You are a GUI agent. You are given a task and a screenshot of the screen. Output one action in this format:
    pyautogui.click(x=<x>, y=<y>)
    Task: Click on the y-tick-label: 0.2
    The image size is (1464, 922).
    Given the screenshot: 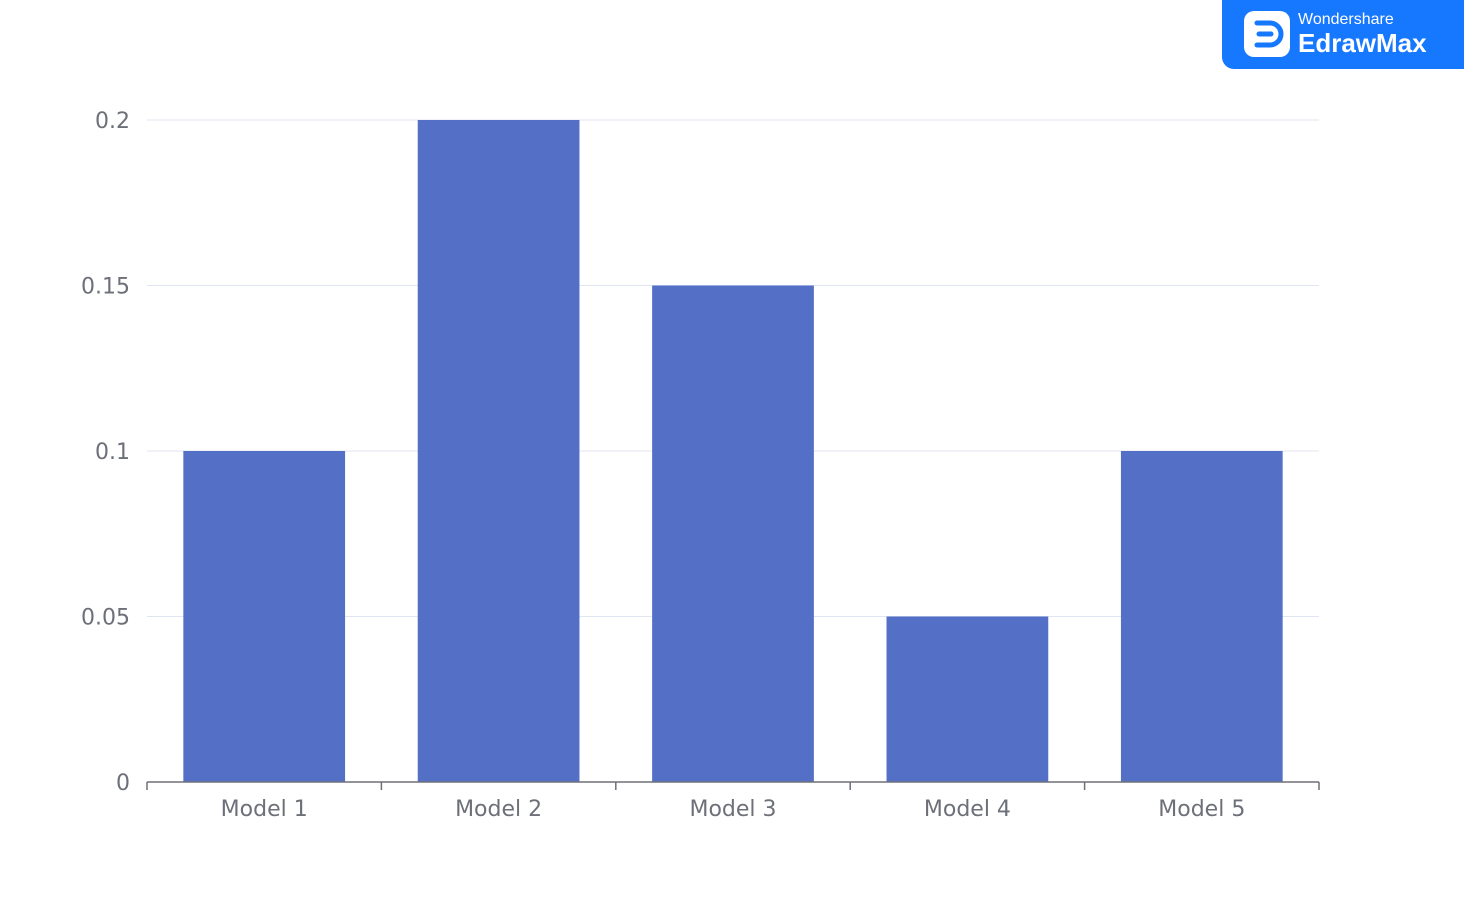 What is the action you would take?
    pyautogui.click(x=112, y=121)
    